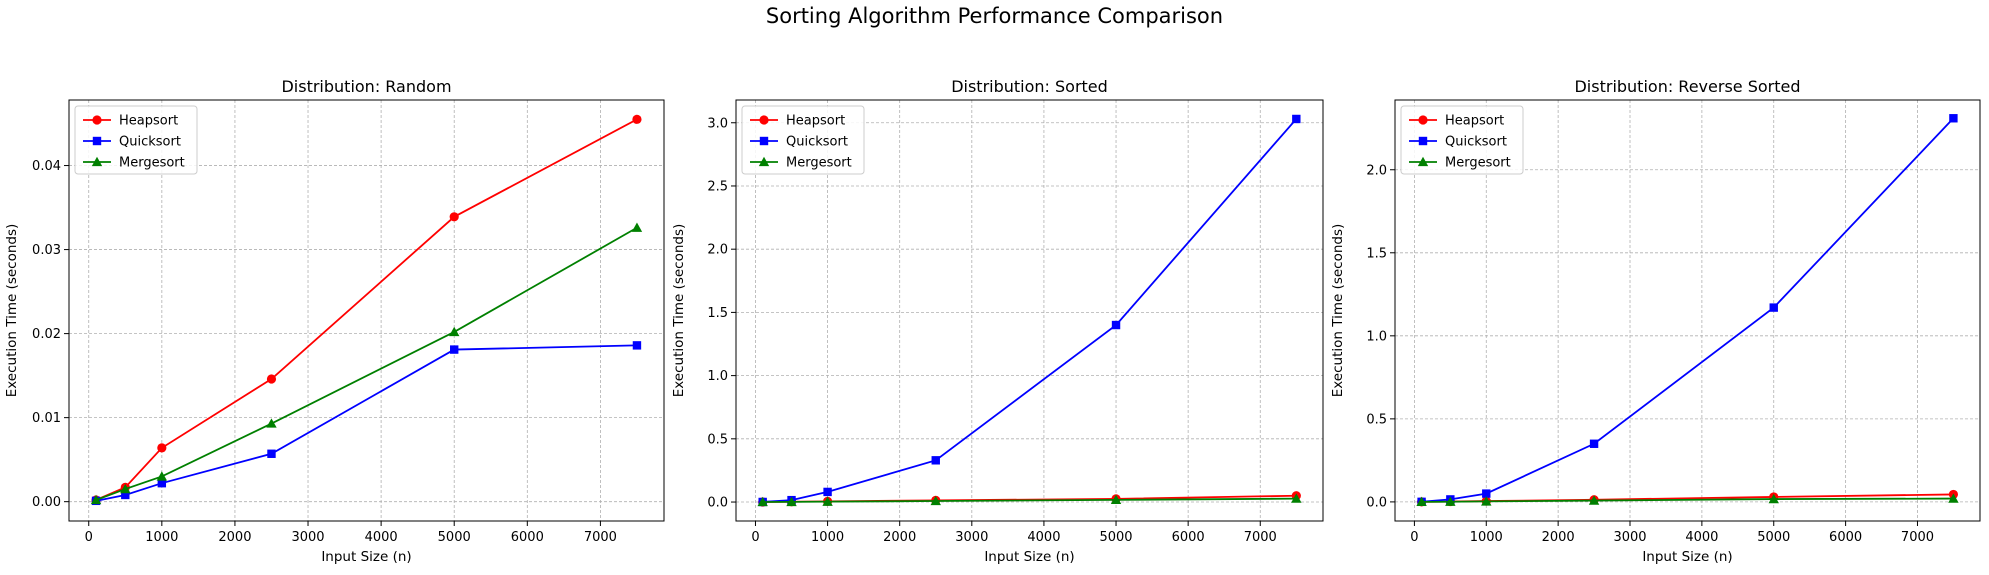  Describe the element at coordinates (46, 502) in the screenshot. I see `y-tick-label: 0.00` at that location.